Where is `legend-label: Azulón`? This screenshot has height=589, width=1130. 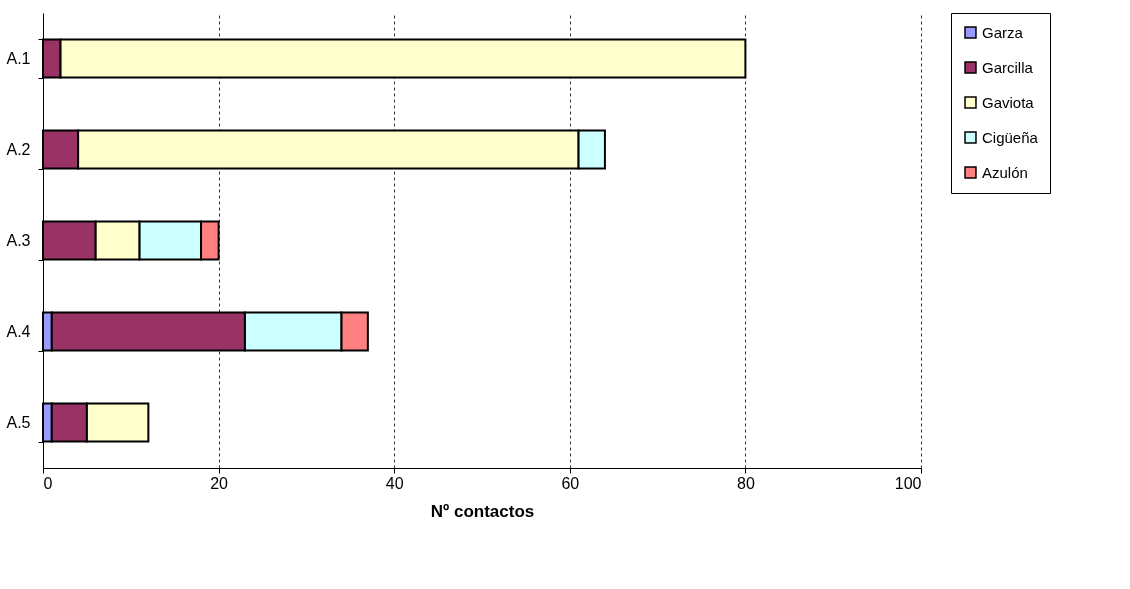 legend-label: Azulón is located at coordinates (1005, 172).